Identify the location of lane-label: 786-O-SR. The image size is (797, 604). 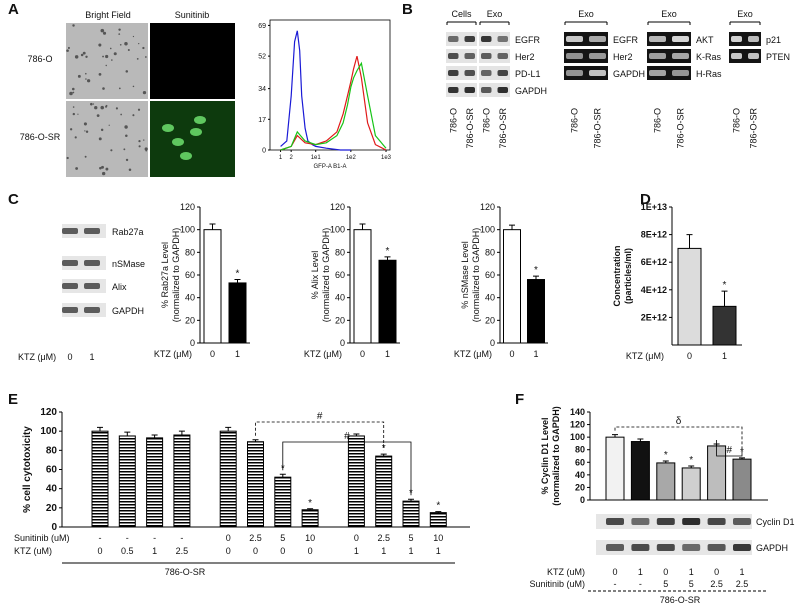
(754, 128).